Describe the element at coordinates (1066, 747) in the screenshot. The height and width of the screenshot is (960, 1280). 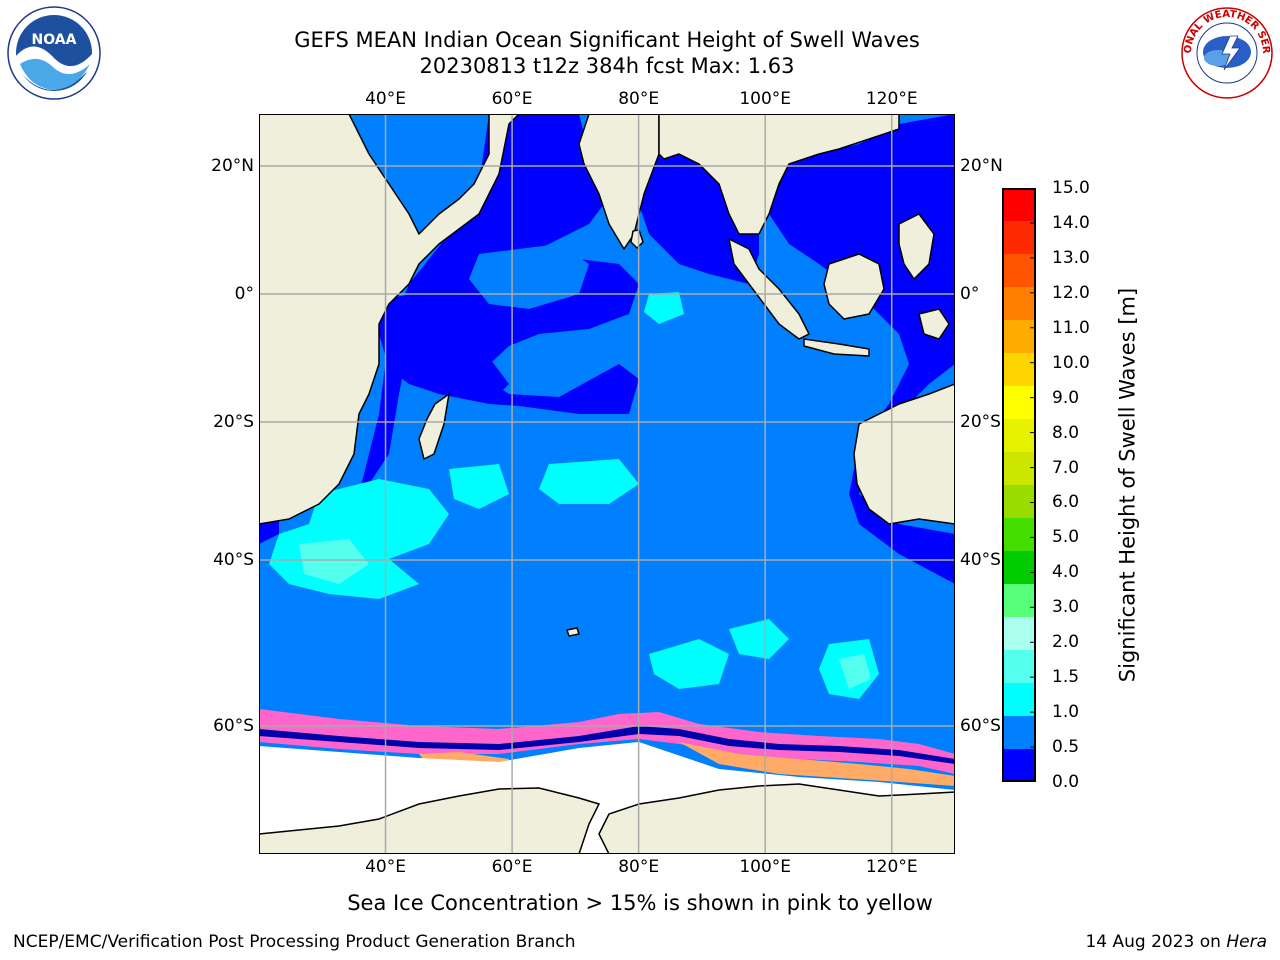
I see `colorbar-tick-label: 0.5` at that location.